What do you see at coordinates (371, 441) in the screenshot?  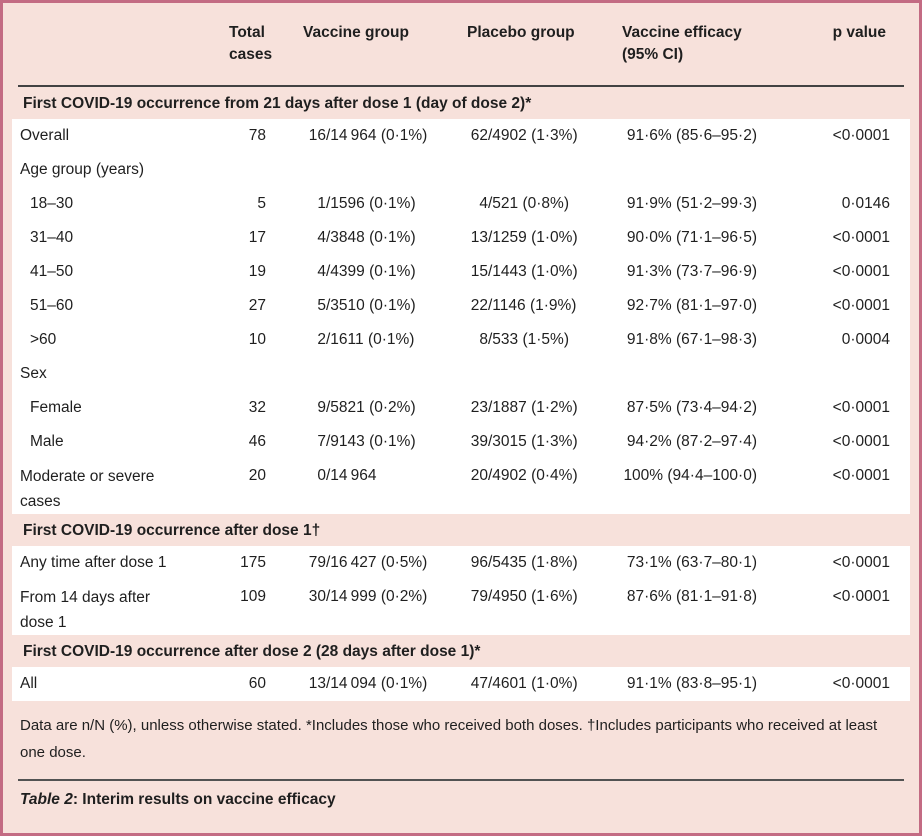 I see `value-denominator-percent: /9143 (0·1%)` at bounding box center [371, 441].